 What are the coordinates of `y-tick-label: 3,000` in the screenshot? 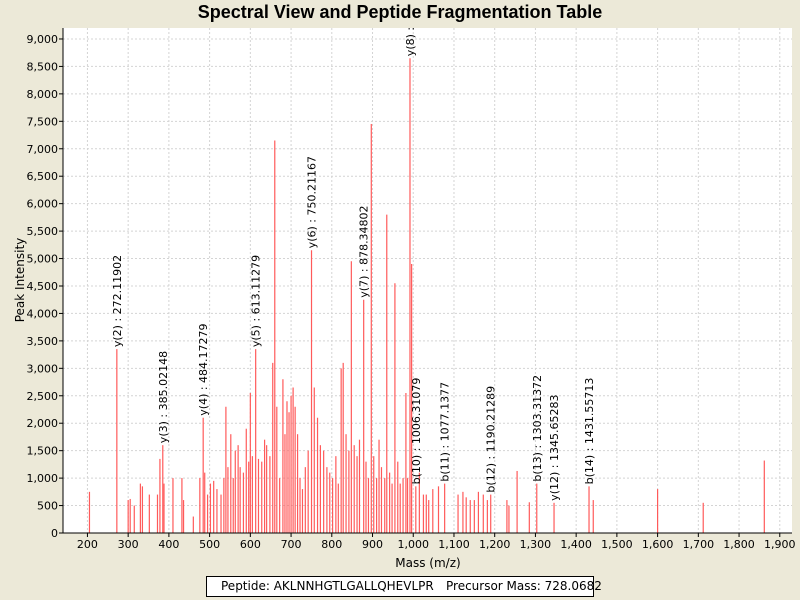 It's located at (43, 368).